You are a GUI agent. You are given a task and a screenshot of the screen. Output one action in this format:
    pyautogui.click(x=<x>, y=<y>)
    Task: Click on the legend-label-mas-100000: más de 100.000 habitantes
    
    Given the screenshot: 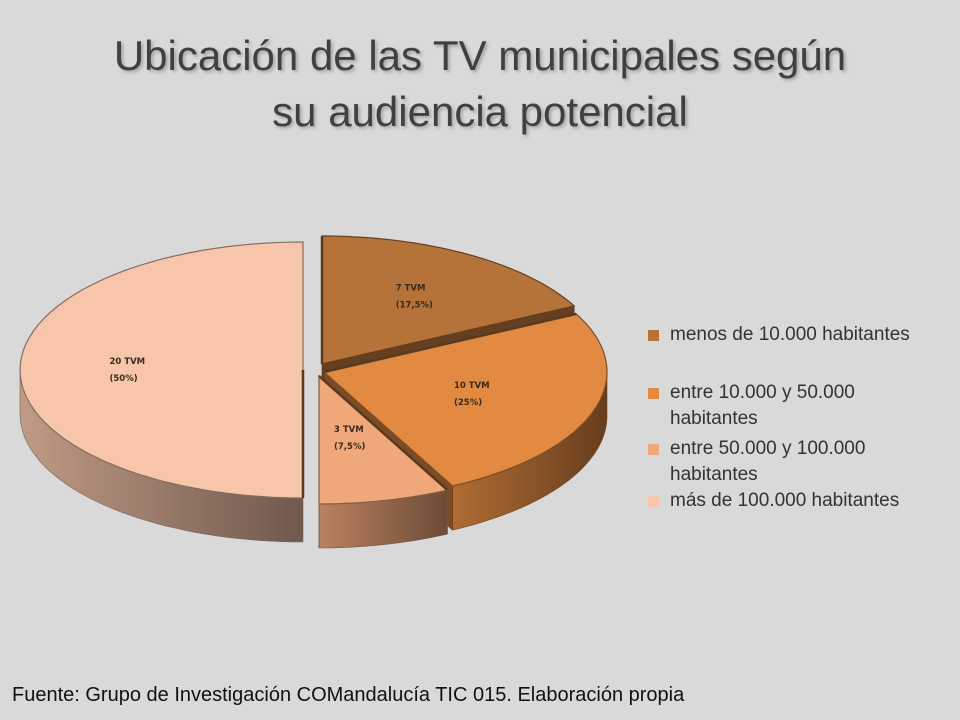 What is the action you would take?
    pyautogui.click(x=785, y=500)
    